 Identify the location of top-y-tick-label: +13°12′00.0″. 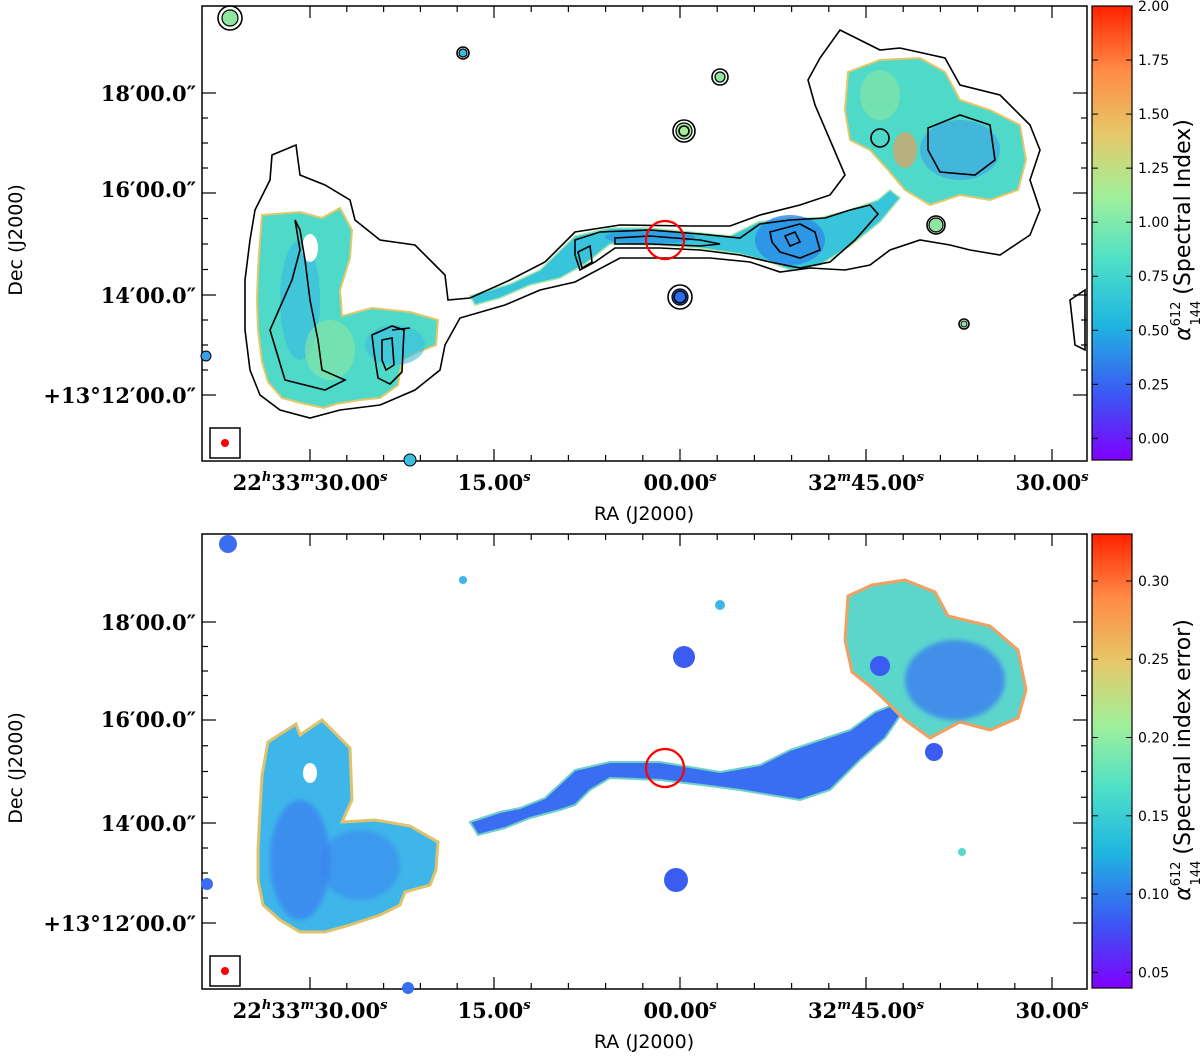
(119, 395).